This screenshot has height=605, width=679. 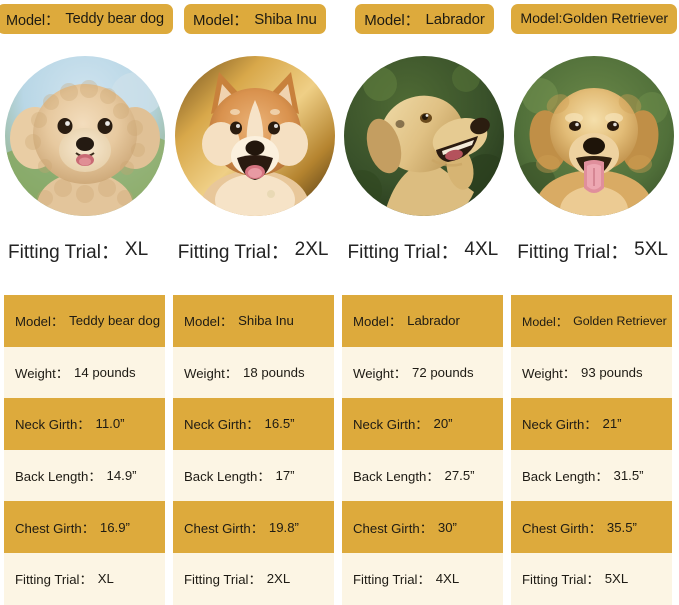 I want to click on dog-photo-teddy-bear-dog, so click(x=84, y=136).